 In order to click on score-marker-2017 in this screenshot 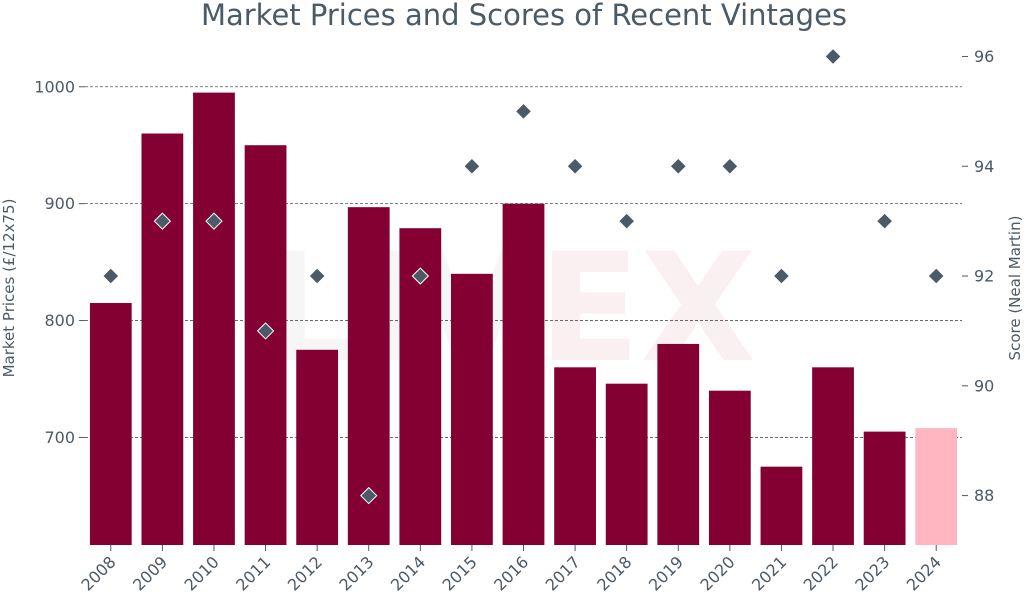, I will do `click(575, 166)`.